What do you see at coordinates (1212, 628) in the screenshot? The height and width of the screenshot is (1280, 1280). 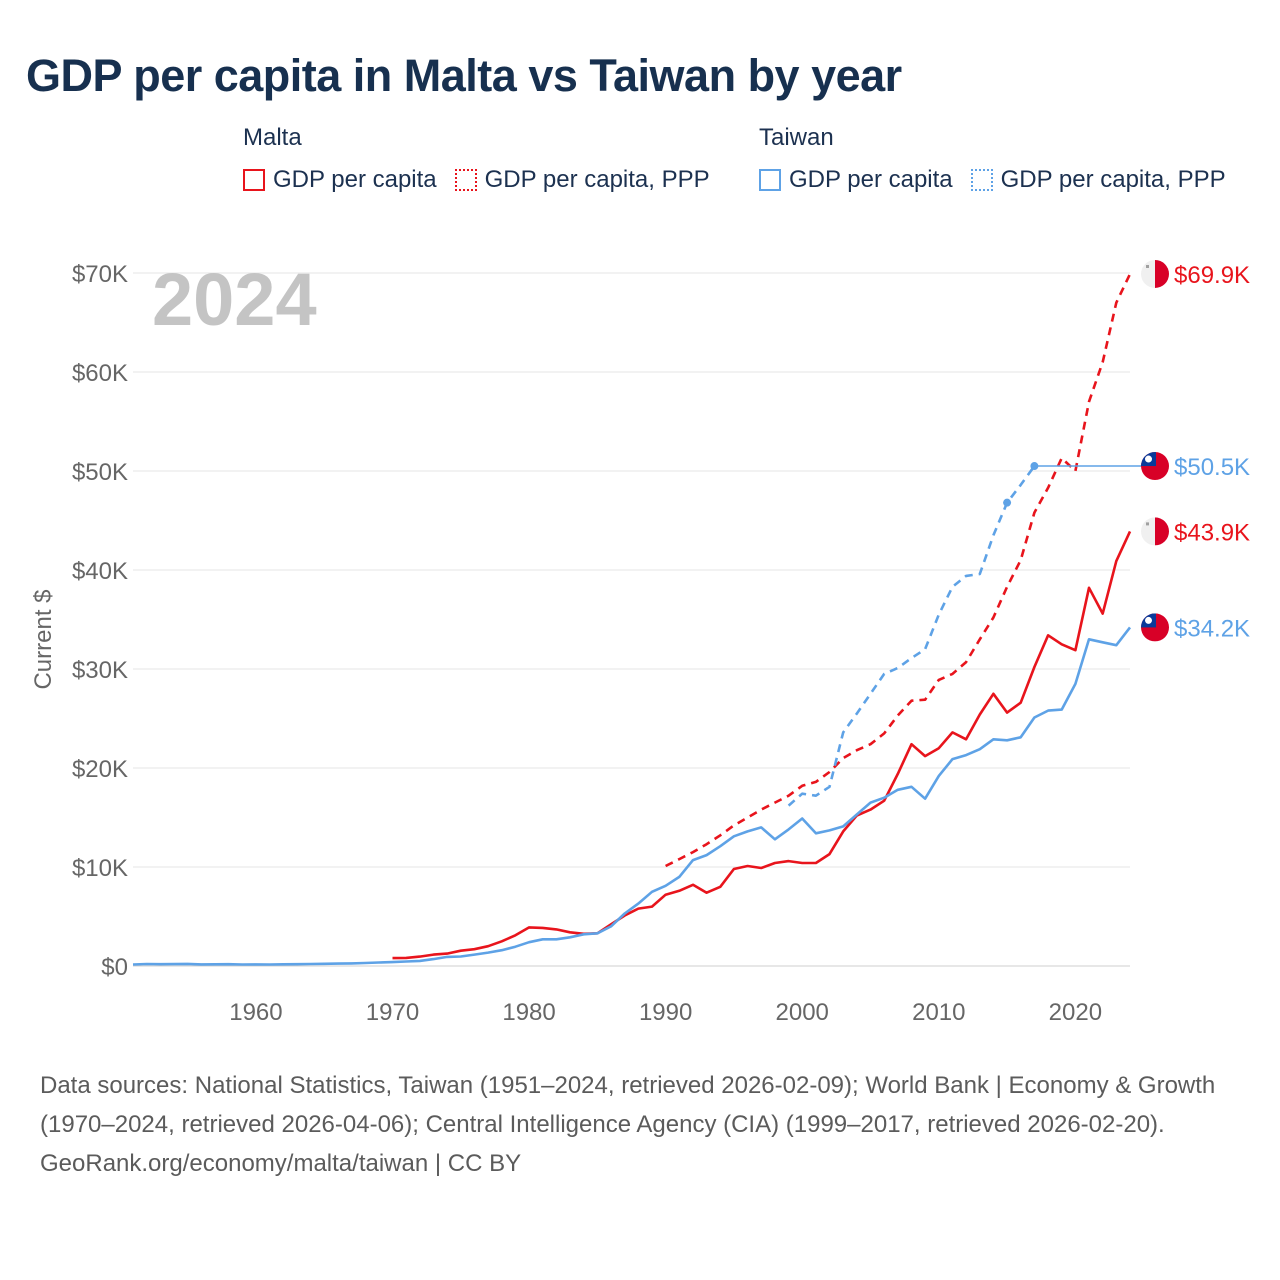 I see `end-value-label-taiwan_gdp: $34.2K` at bounding box center [1212, 628].